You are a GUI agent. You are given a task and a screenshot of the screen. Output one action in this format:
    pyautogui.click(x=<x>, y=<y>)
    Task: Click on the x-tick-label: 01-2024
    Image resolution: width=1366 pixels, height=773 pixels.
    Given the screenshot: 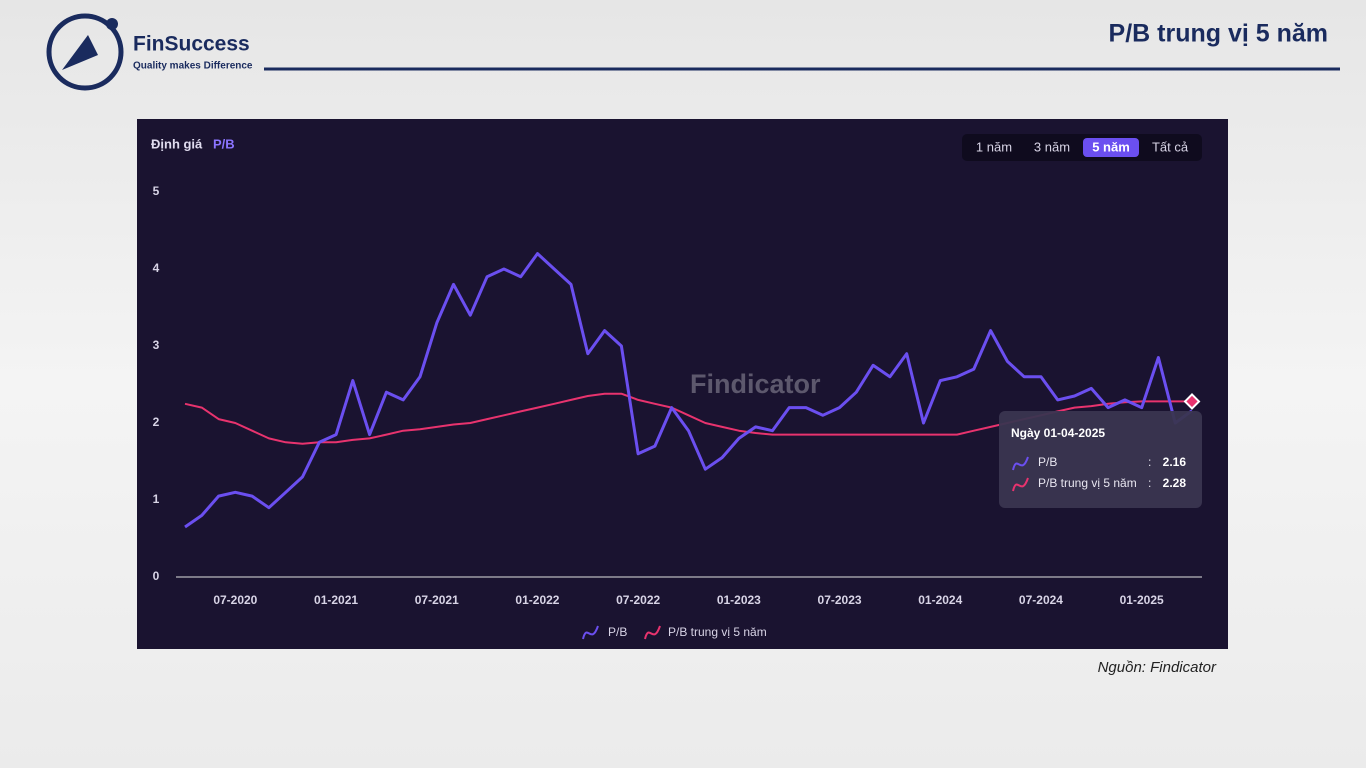 What is the action you would take?
    pyautogui.click(x=940, y=600)
    